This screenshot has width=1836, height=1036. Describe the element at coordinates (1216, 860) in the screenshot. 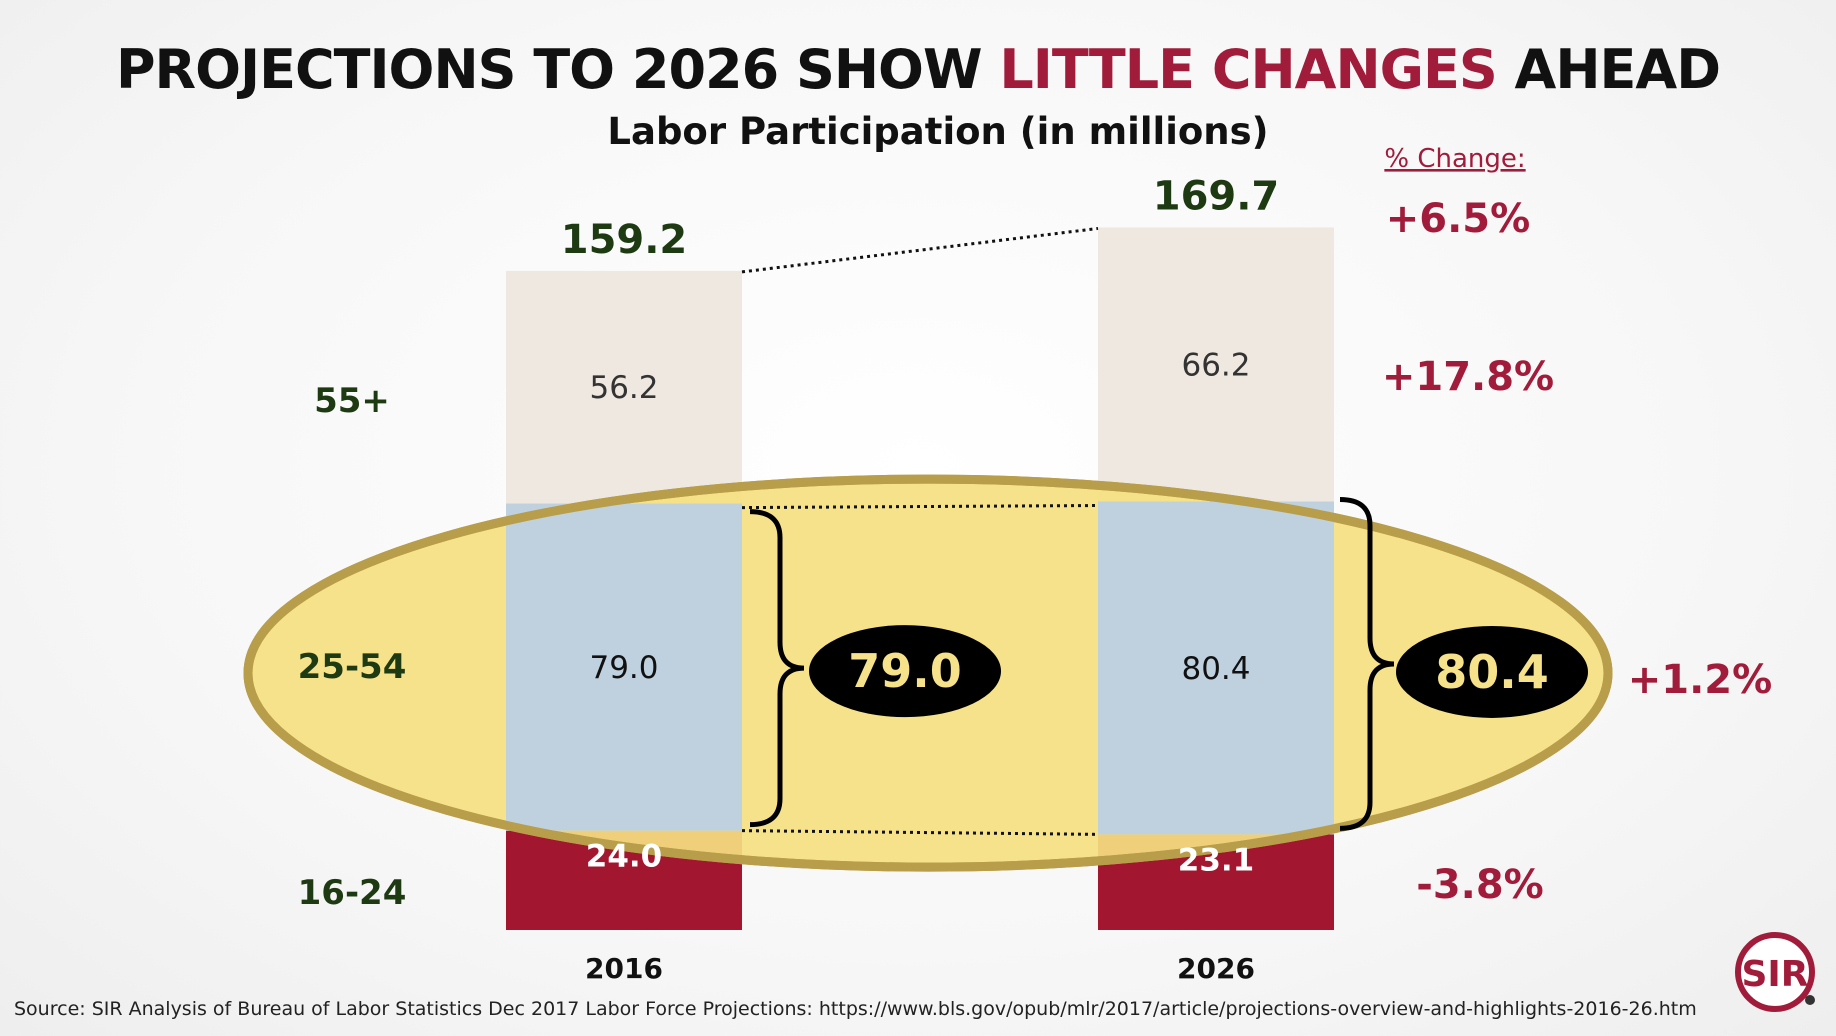

I see `segment-label-bar-16-24-2026: 23.1` at that location.